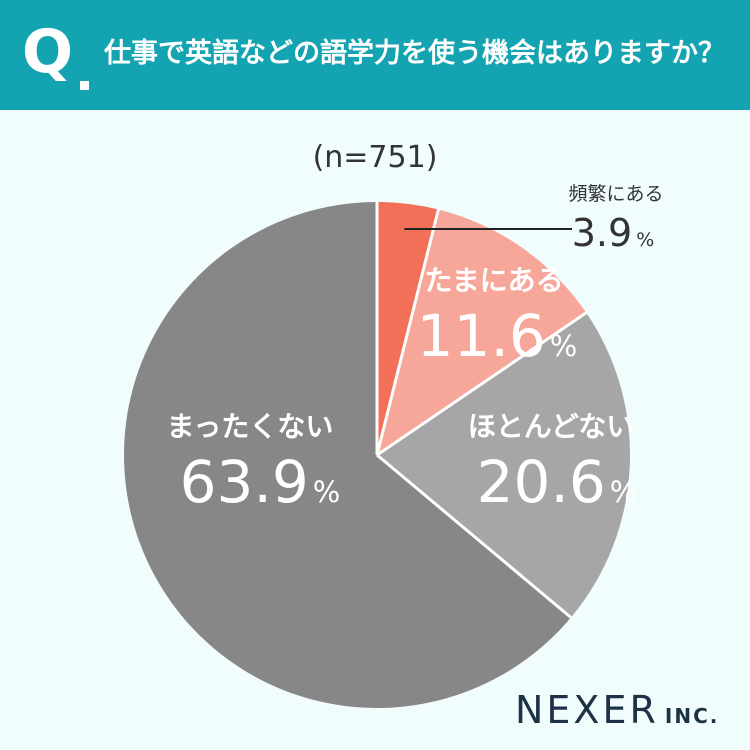  Describe the element at coordinates (250, 426) in the screenshot. I see `slice-label-3: まったくない` at that location.